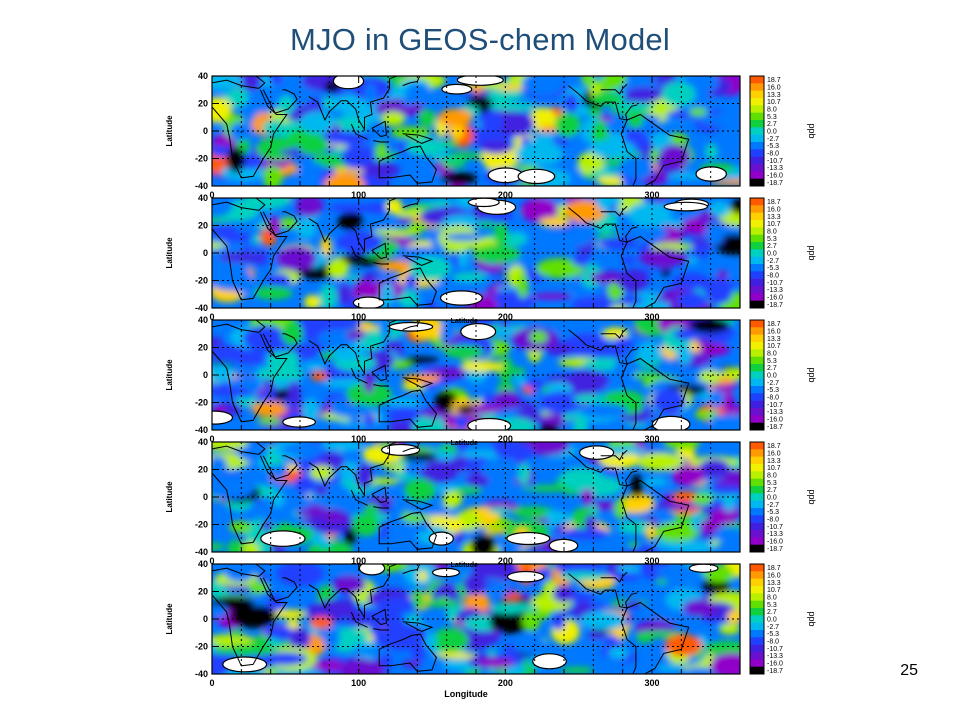 Image resolution: width=960 pixels, height=720 pixels. What do you see at coordinates (812, 130) in the screenshot?
I see `colorbar-unit-label: ppb` at bounding box center [812, 130].